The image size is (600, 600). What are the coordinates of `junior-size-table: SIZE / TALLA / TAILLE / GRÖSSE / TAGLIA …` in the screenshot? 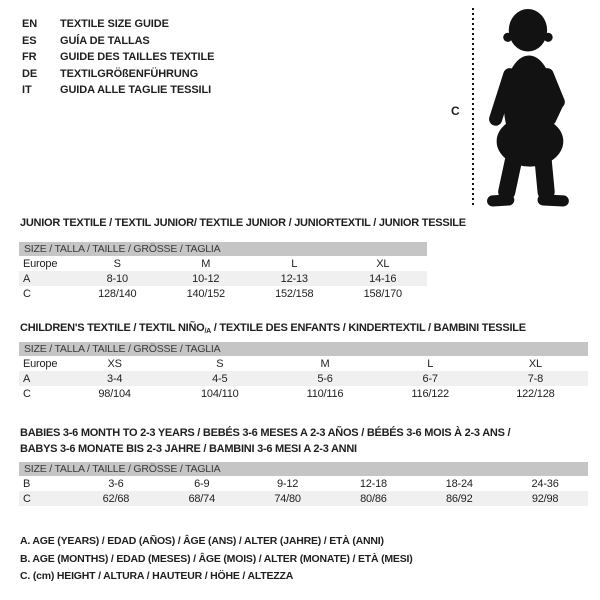 It's located at (223, 271).